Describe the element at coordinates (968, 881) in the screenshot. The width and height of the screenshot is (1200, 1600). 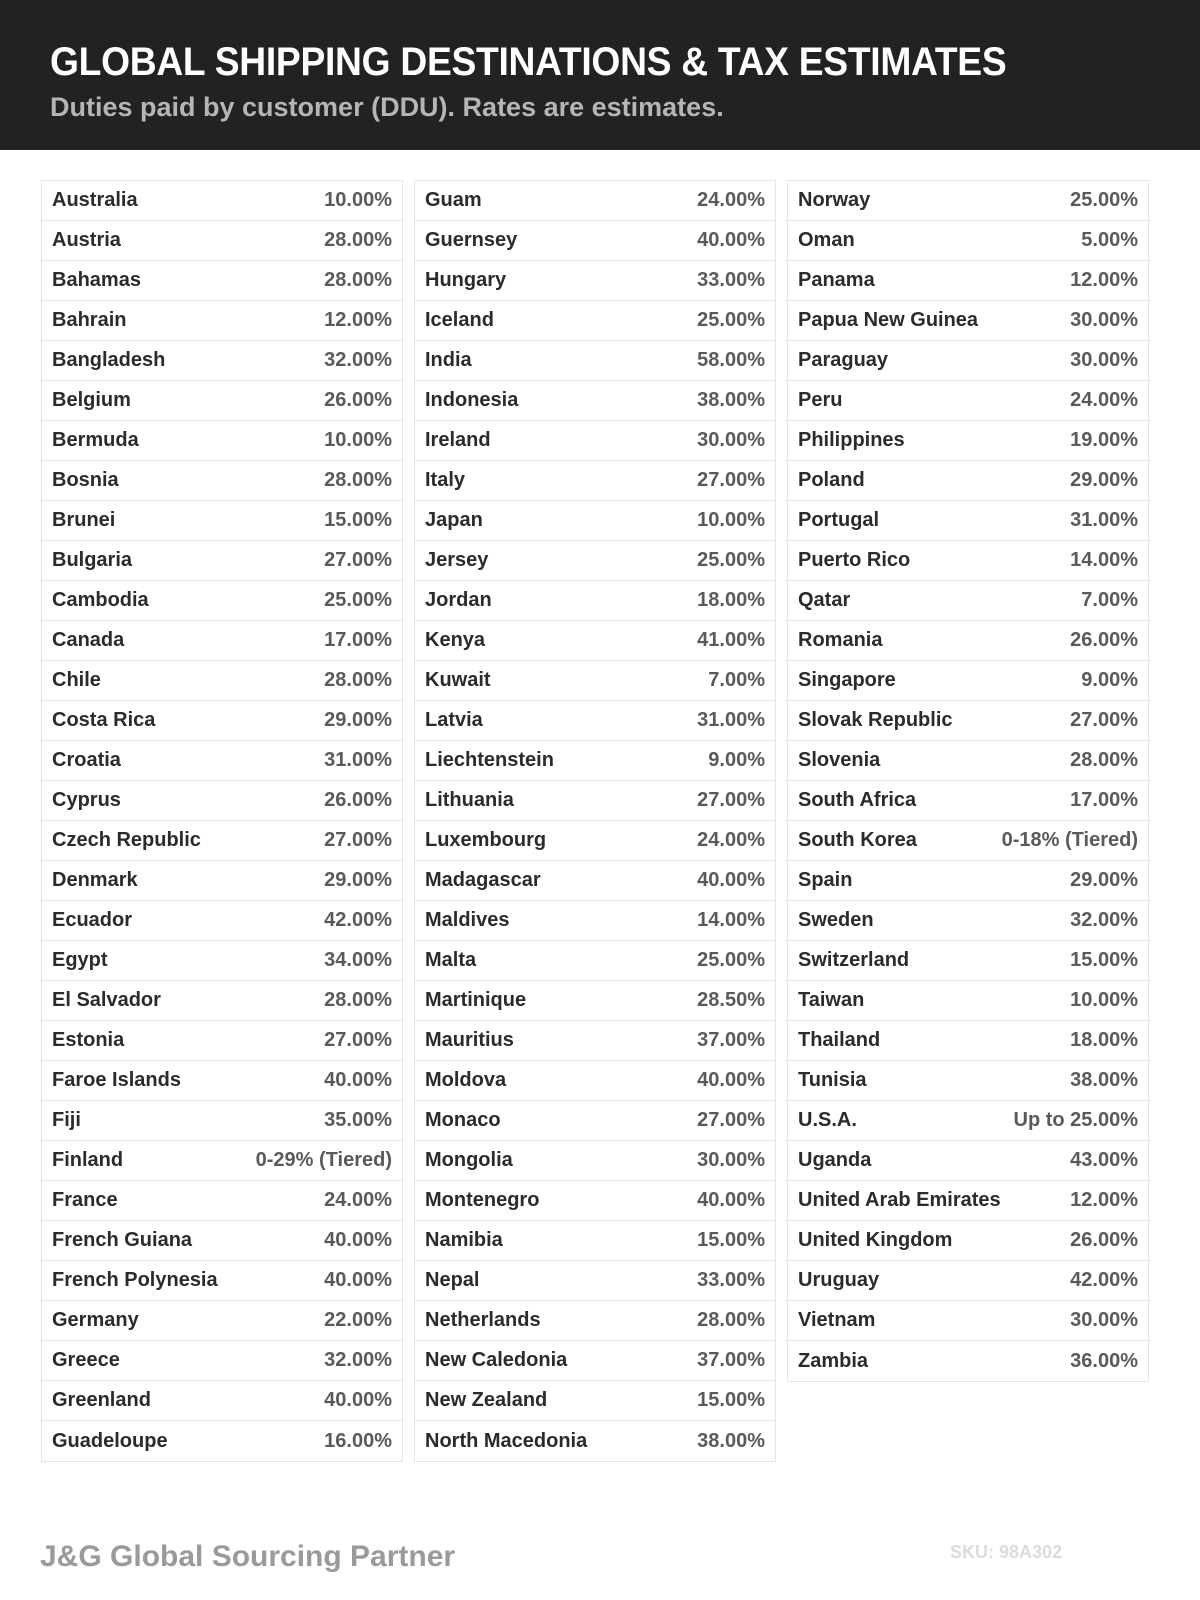
I see `table-row: Spain 29.00%` at that location.